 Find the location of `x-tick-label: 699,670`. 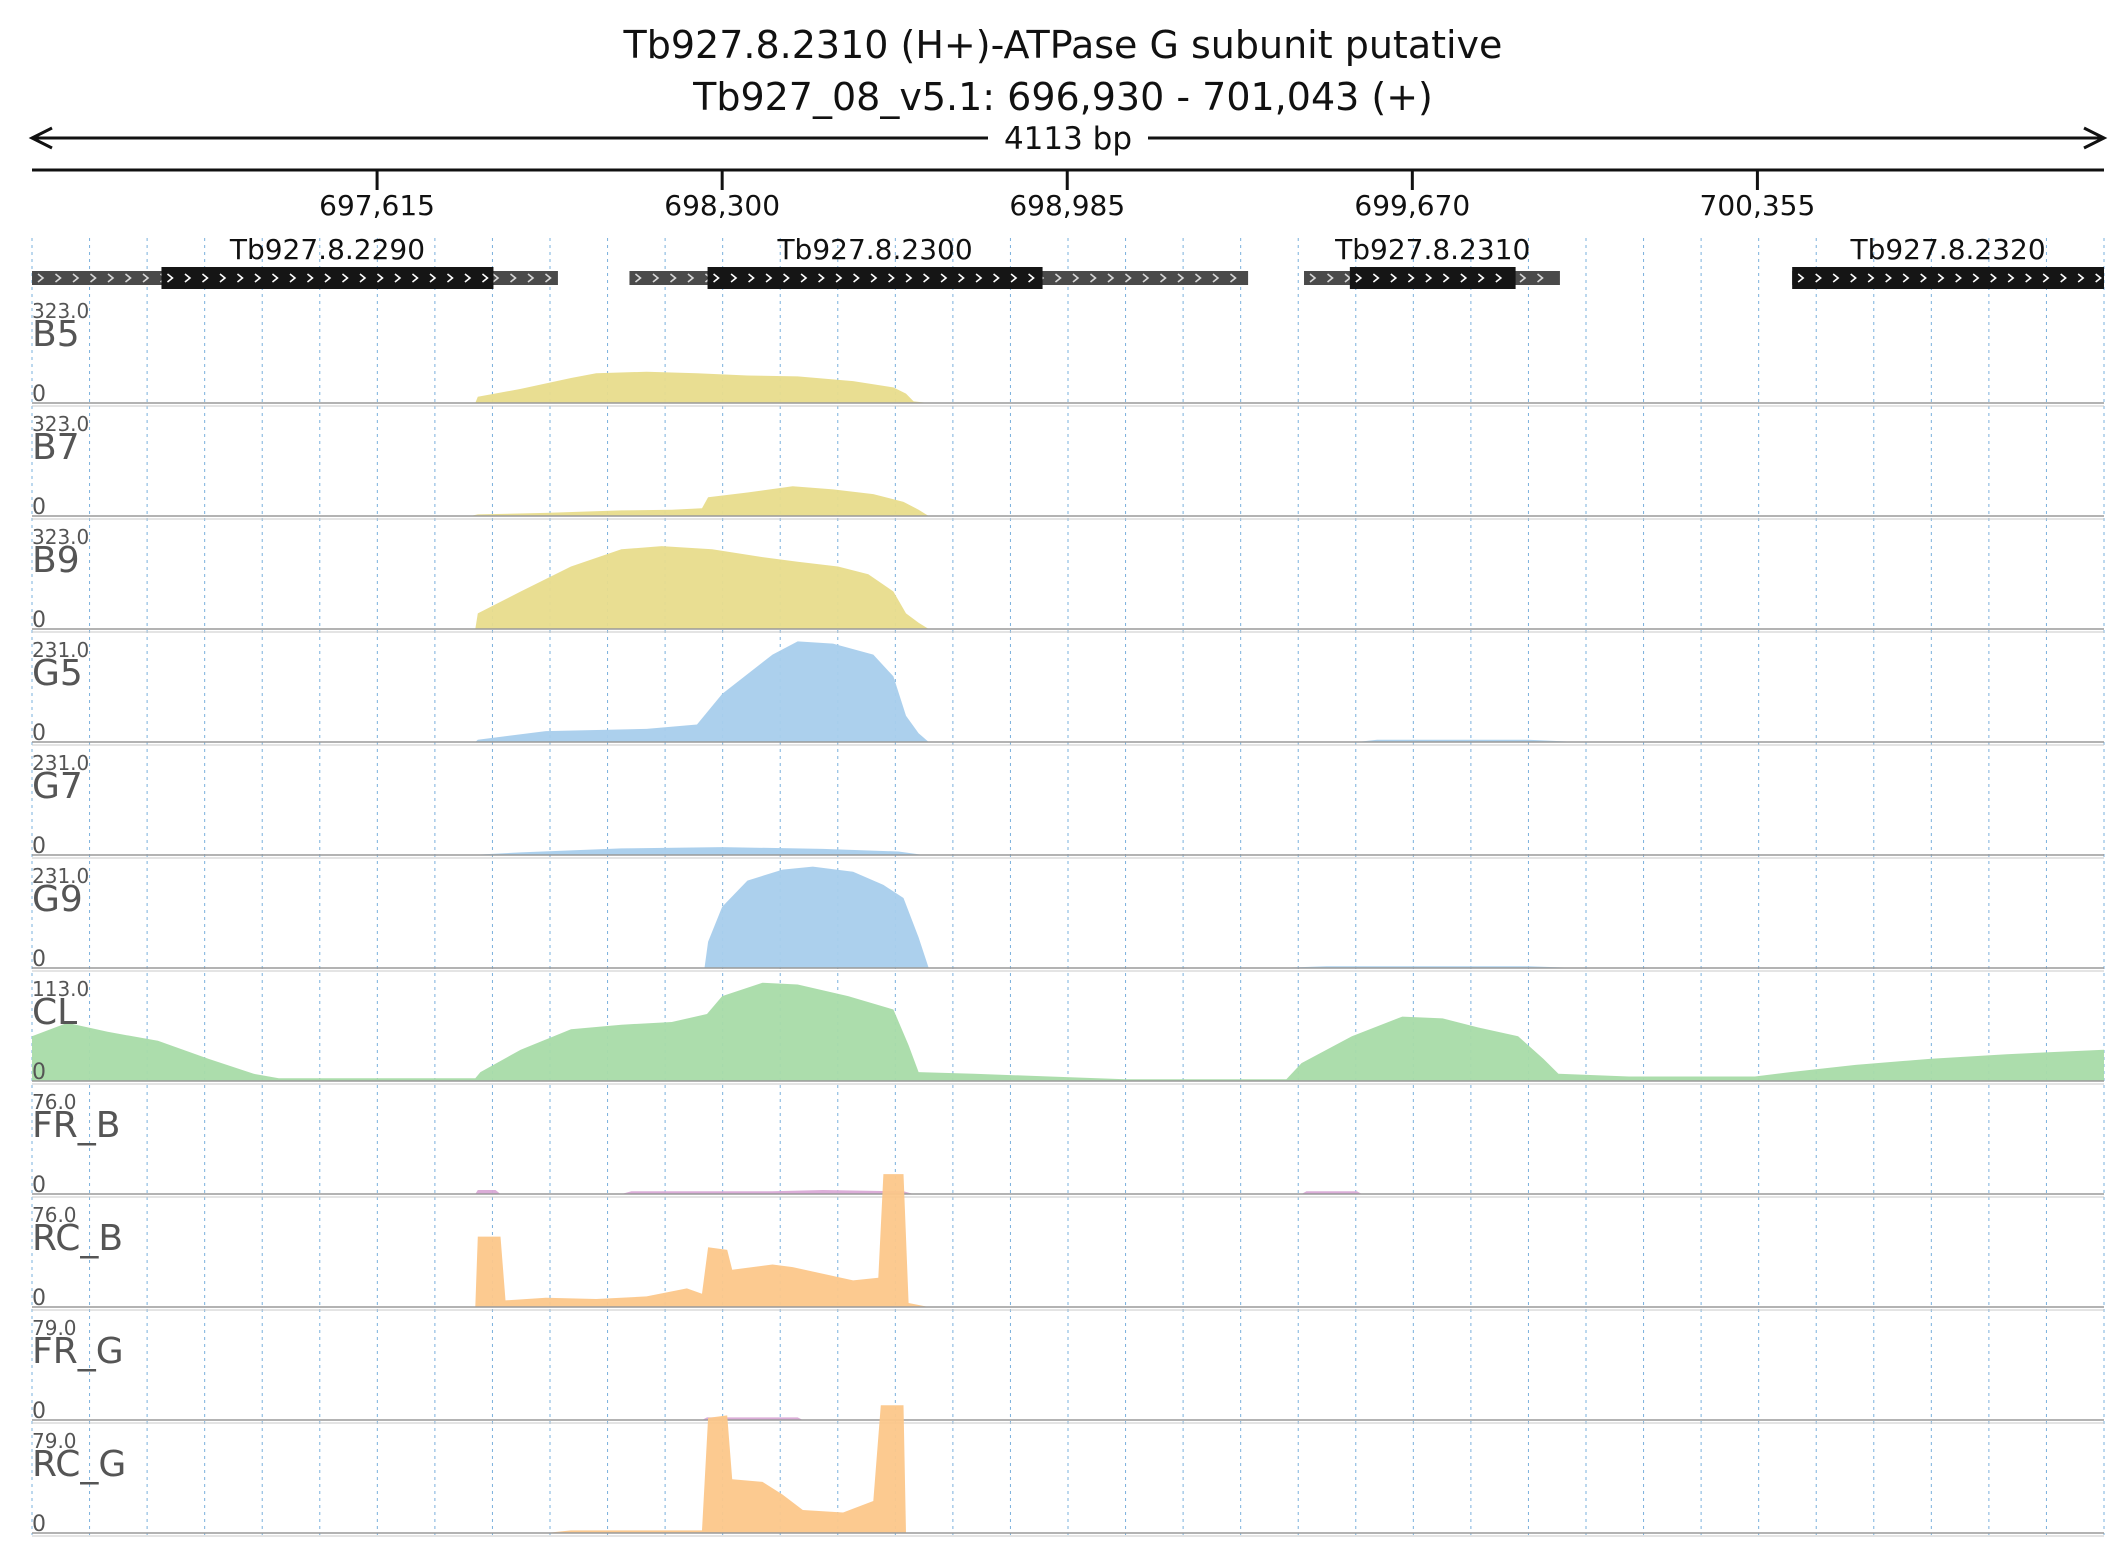

x-tick-label: 699,670 is located at coordinates (1412, 205).